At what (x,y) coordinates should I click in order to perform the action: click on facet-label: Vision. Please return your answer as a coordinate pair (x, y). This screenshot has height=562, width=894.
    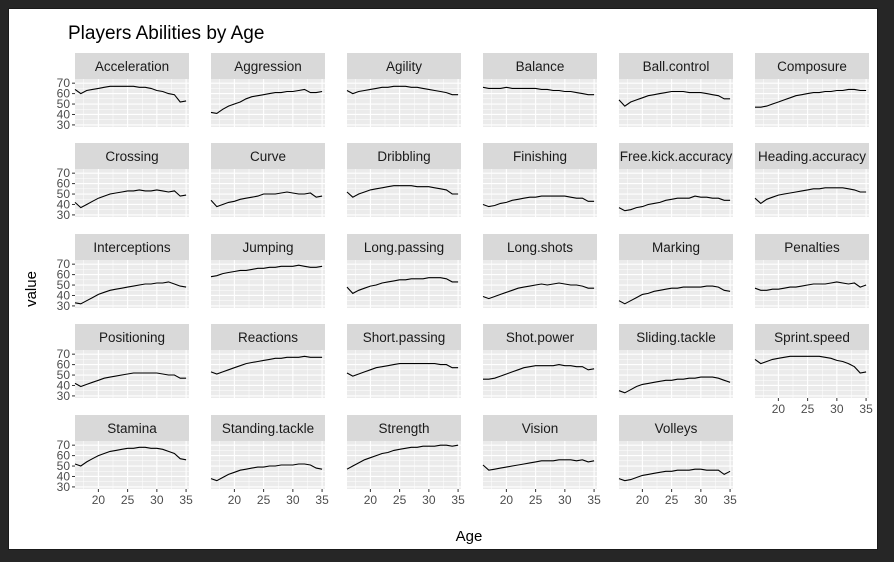
    Looking at the image, I should click on (540, 428).